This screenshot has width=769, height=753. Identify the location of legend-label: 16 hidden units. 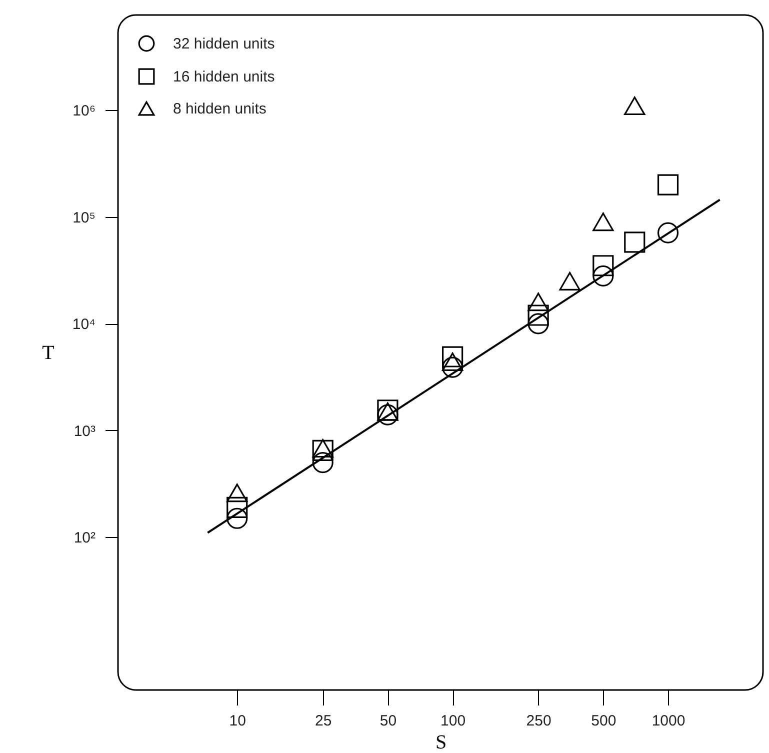
(224, 77).